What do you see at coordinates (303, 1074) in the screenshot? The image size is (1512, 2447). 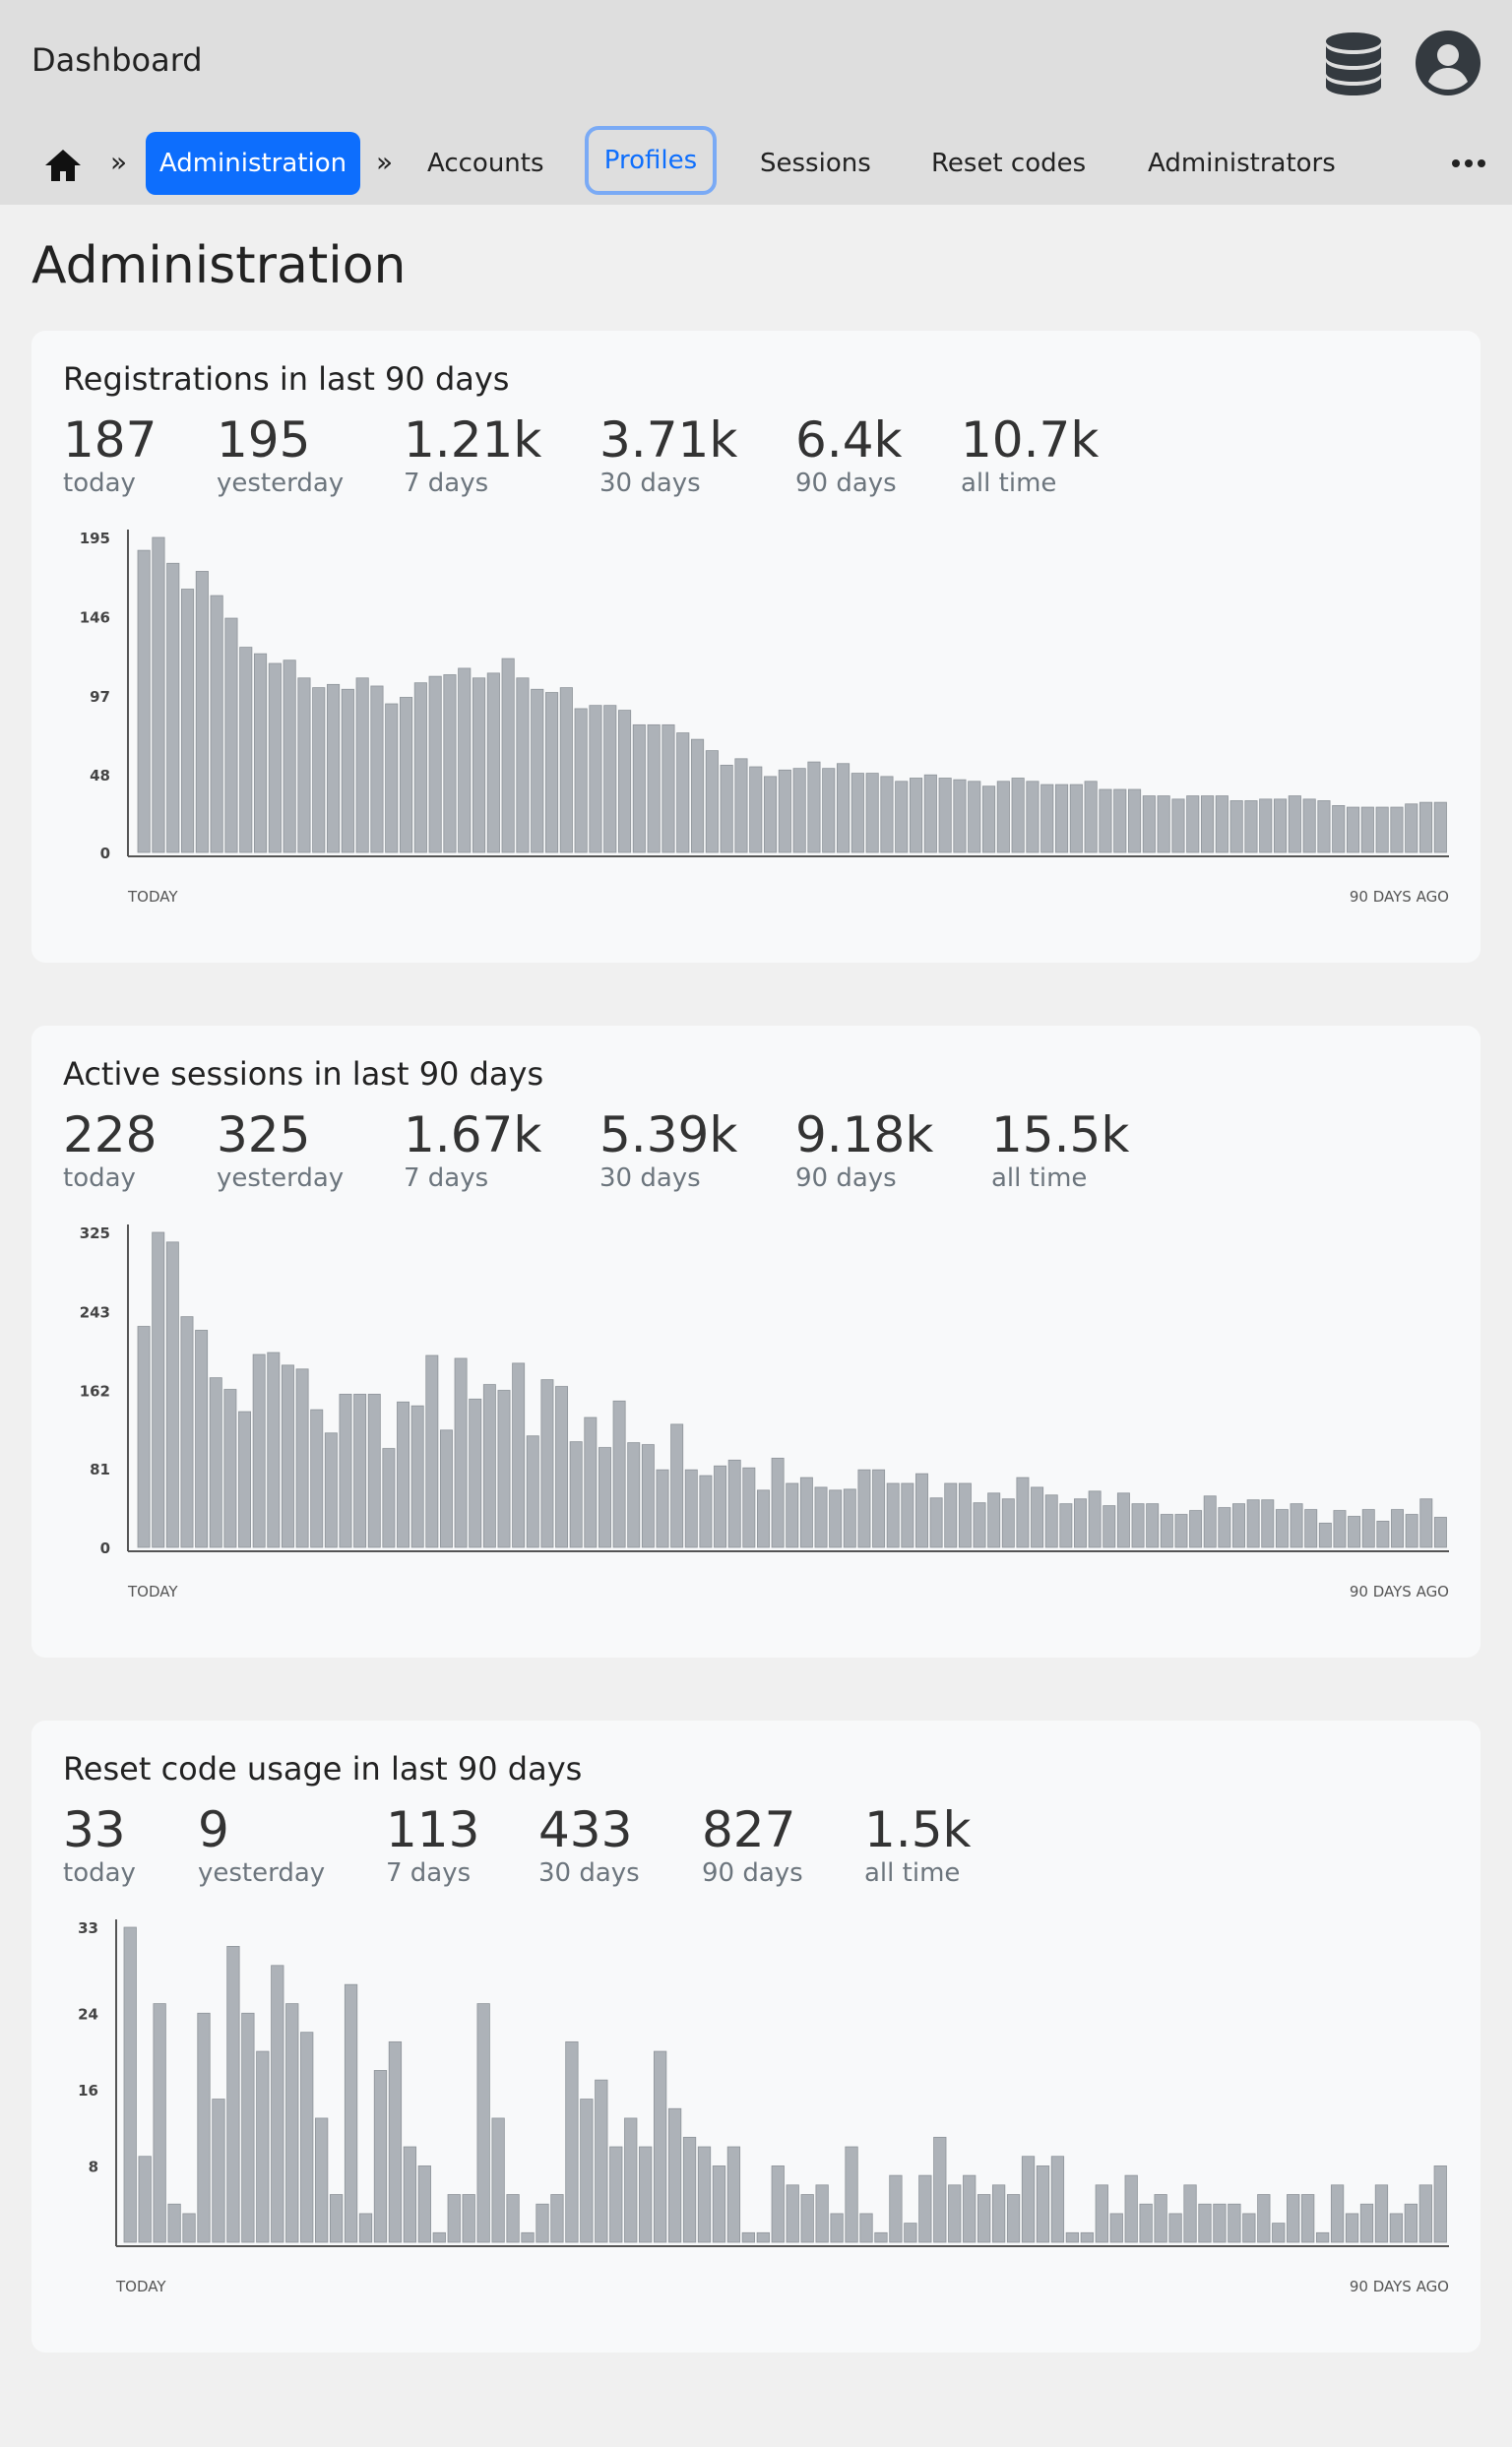 I see `card-title: Active sessions in last 90 days` at bounding box center [303, 1074].